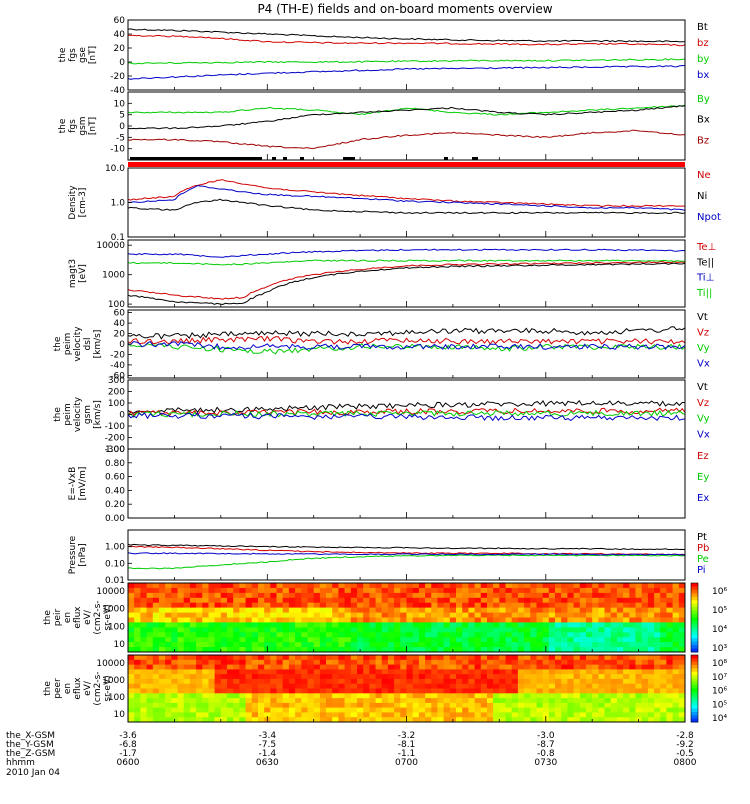 The height and width of the screenshot is (804, 750). Describe the element at coordinates (113, 276) in the screenshot. I see `y-tick-label: 1000` at that location.